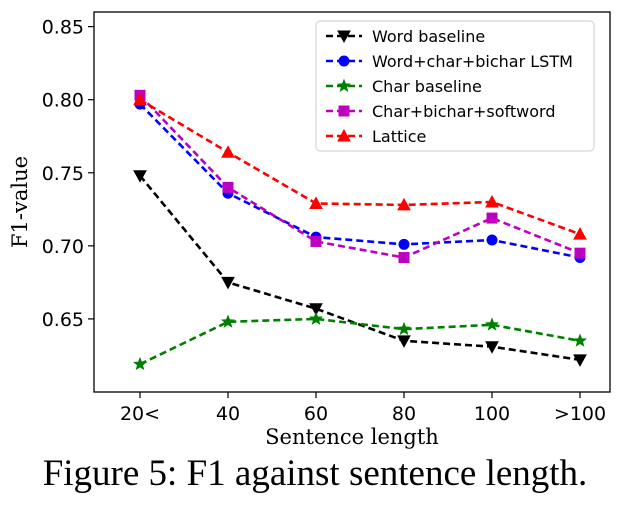 This screenshot has height=512, width=630. Describe the element at coordinates (352, 437) in the screenshot. I see `x-axis-title: Sentence length` at that location.